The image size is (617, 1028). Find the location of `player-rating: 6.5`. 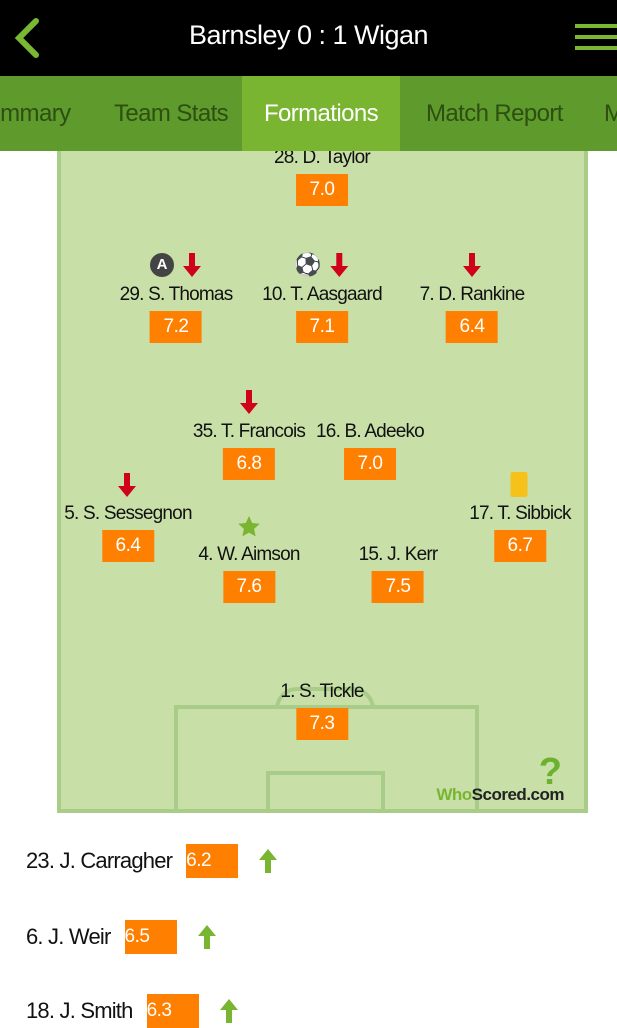

player-rating: 6.5 is located at coordinates (150, 937).